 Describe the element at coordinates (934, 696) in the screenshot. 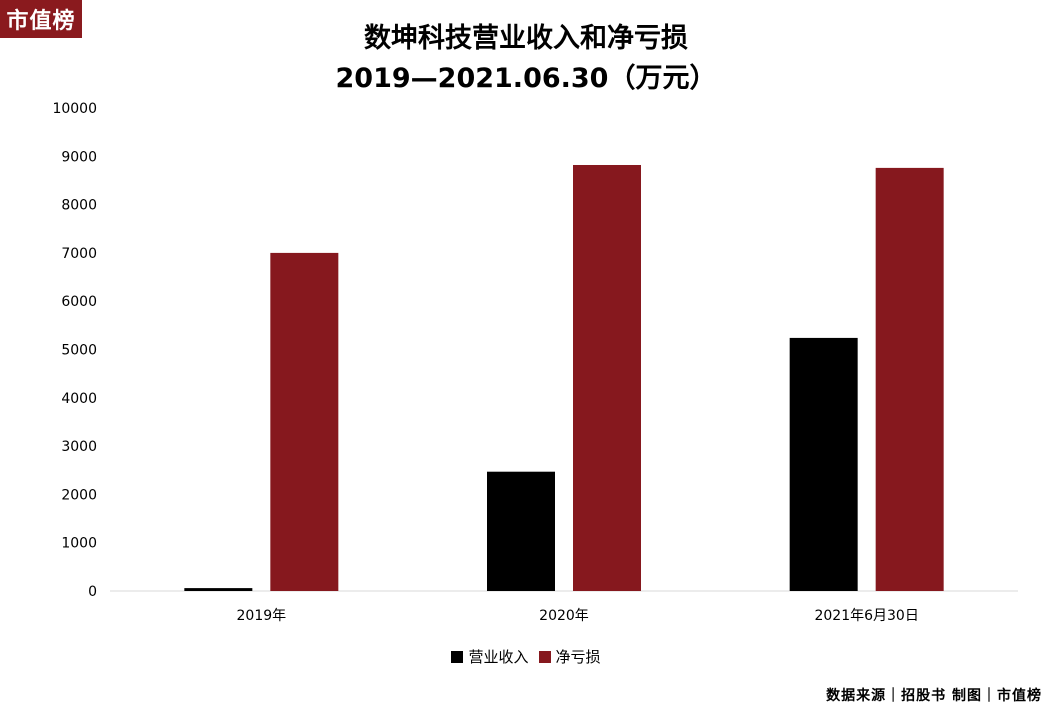

I see `footer-source: 数据来源｜招股书 制图｜市值榜` at that location.